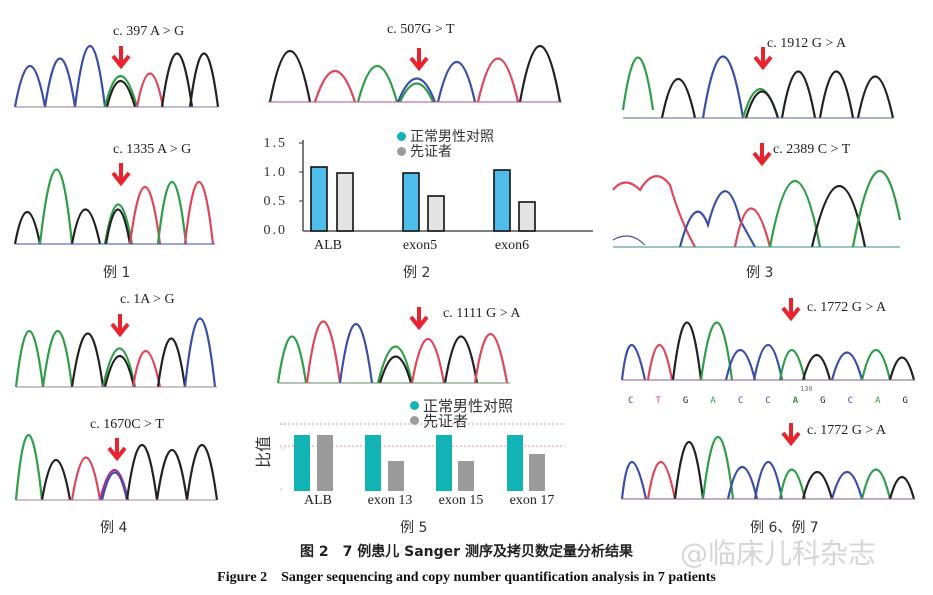 The image size is (933, 595). What do you see at coordinates (812, 149) in the screenshot?
I see `mutation-label: c. 2389 C > T` at bounding box center [812, 149].